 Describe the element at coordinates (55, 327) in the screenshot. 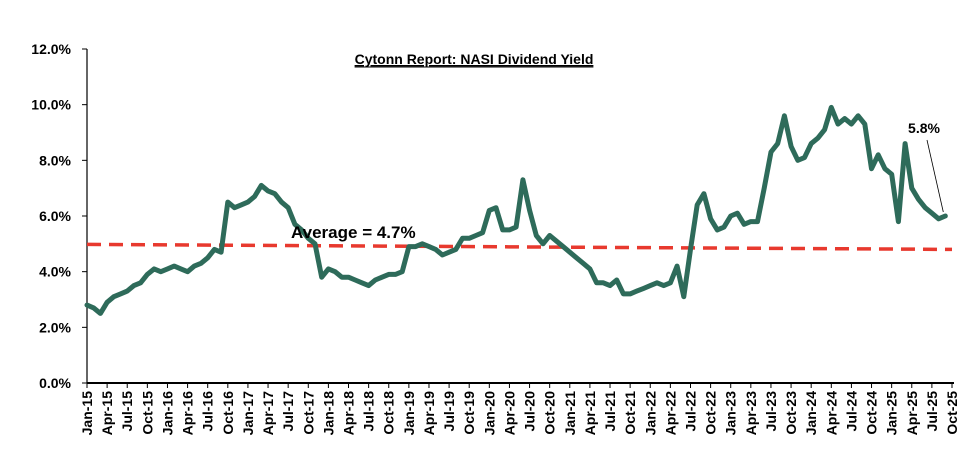

I see `y-tick-label: 2.0%` at that location.